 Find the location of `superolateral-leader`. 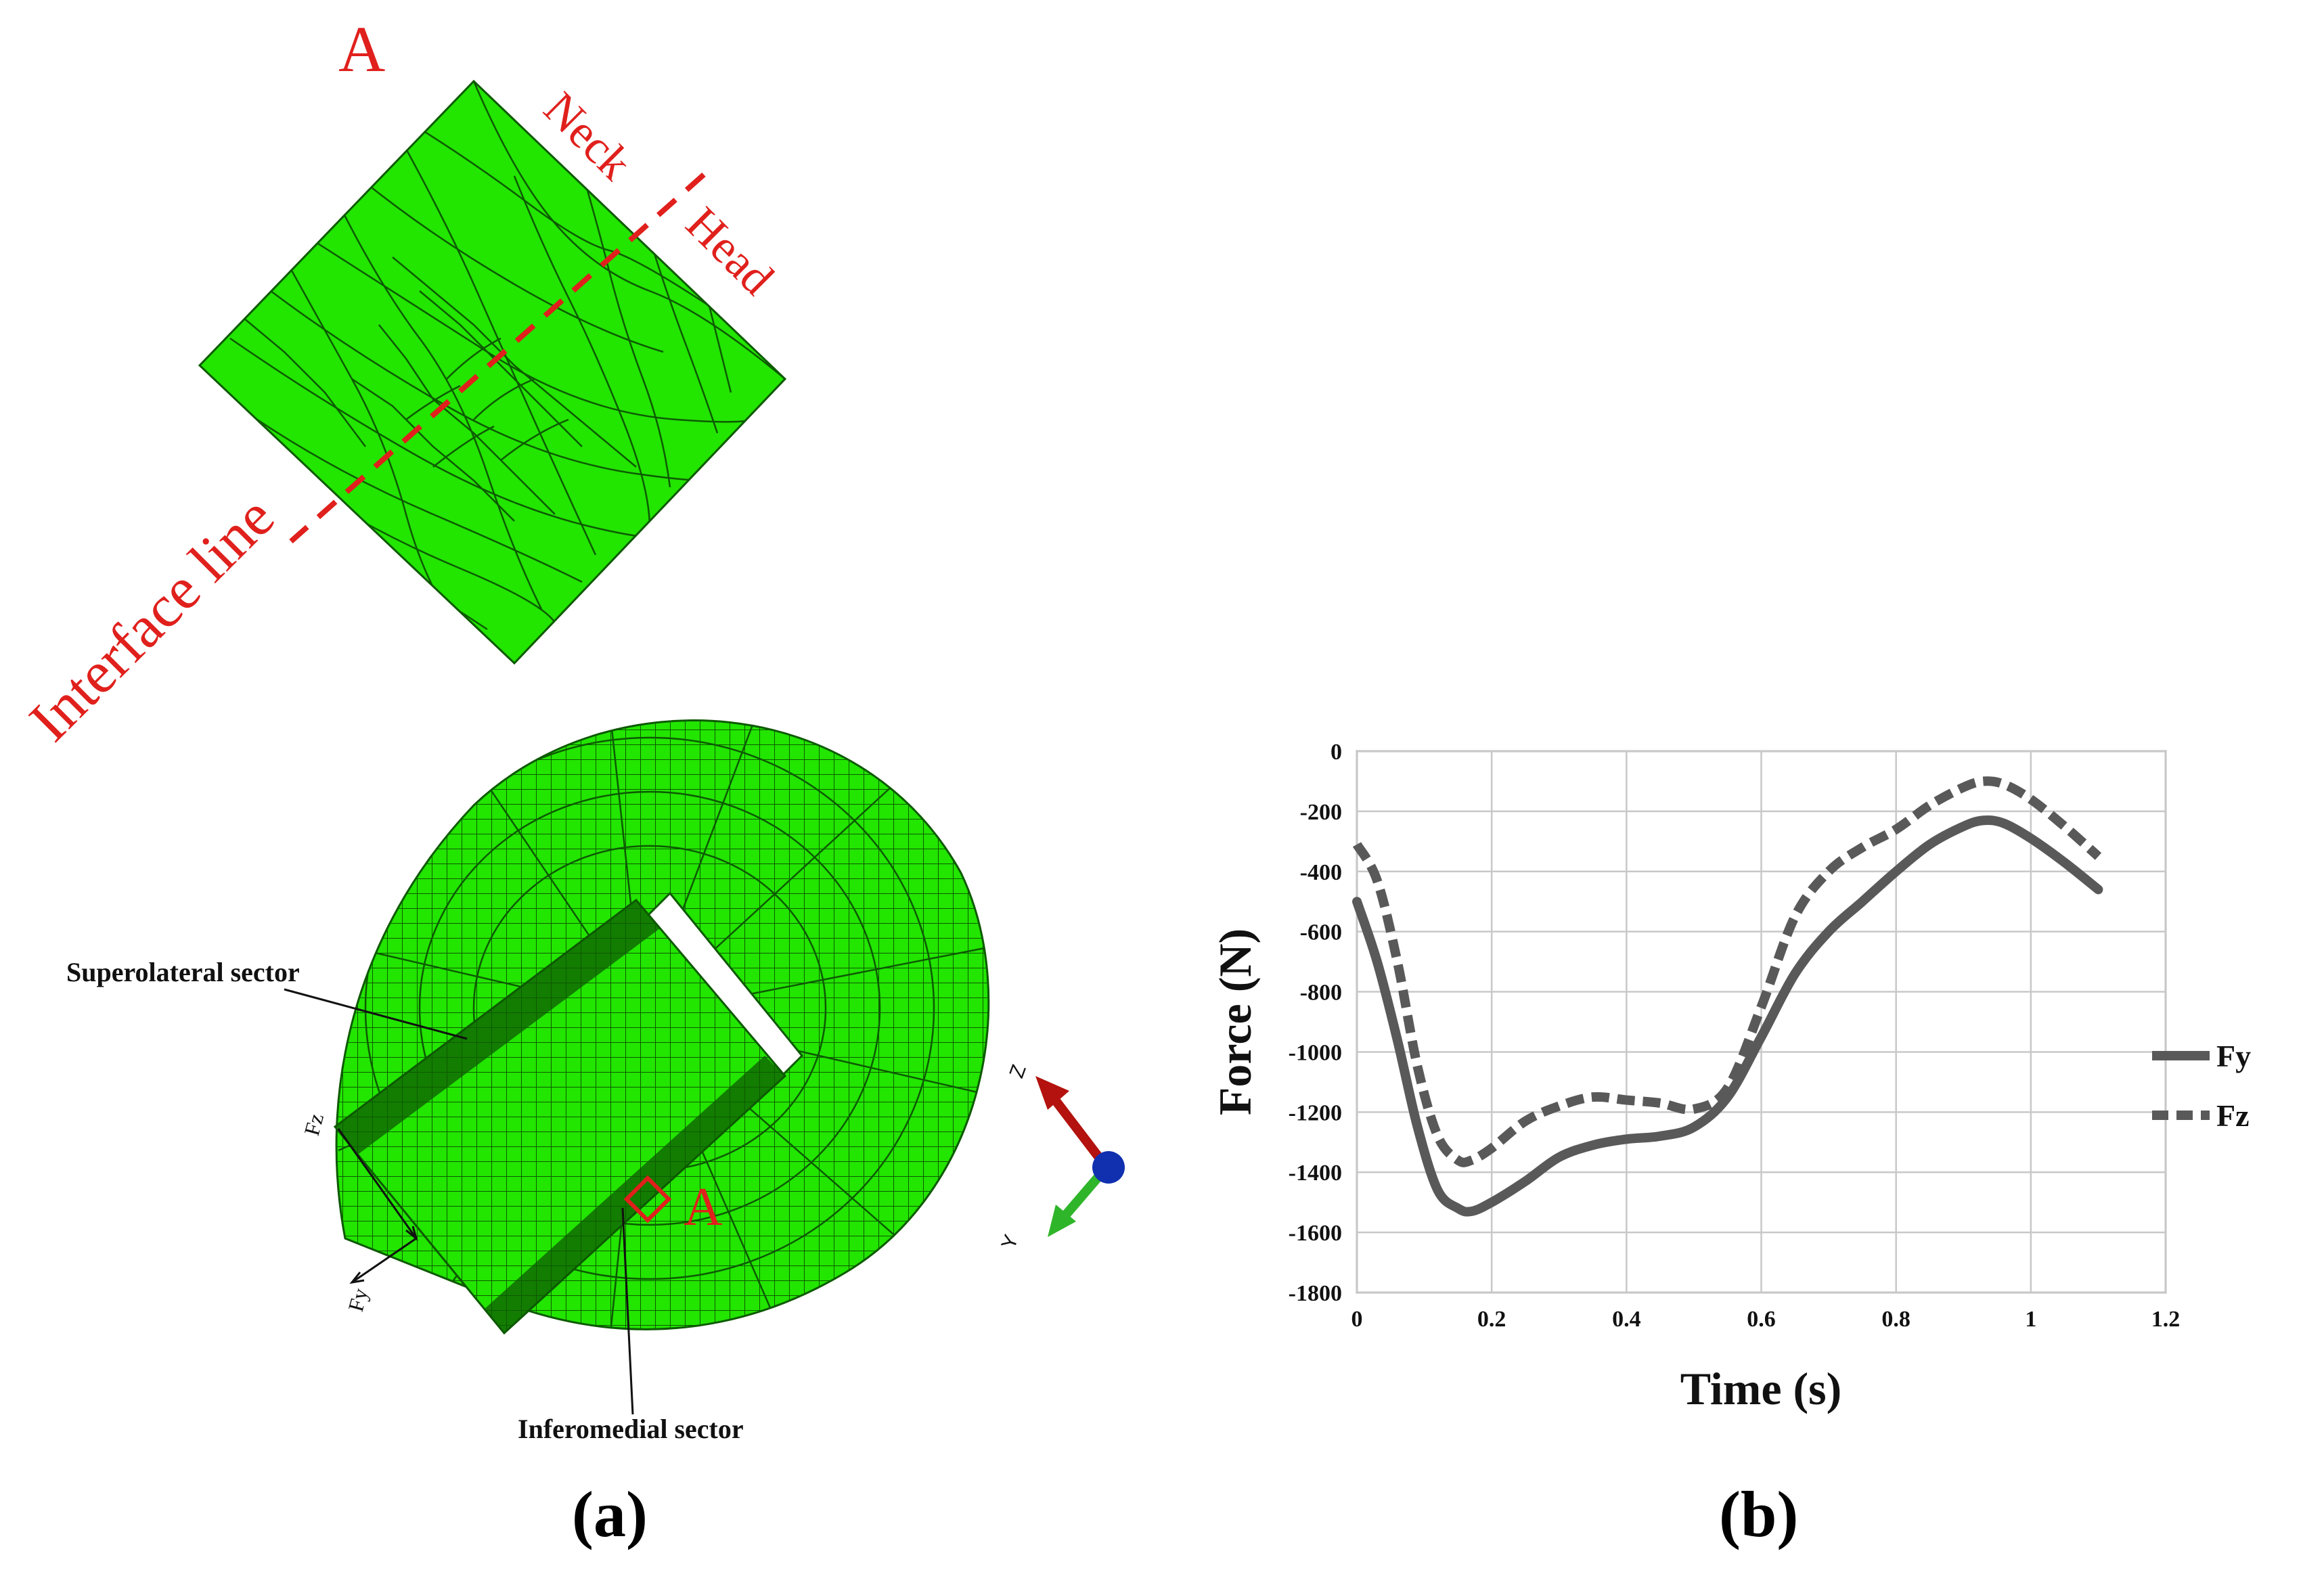

superolateral-leader is located at coordinates (376, 1014).